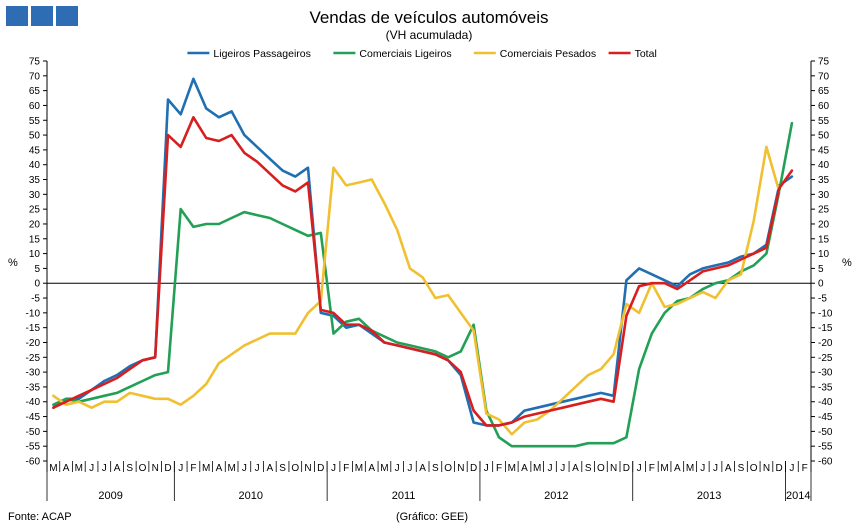  I want to click on y-tick-label-left: -50, so click(33, 432).